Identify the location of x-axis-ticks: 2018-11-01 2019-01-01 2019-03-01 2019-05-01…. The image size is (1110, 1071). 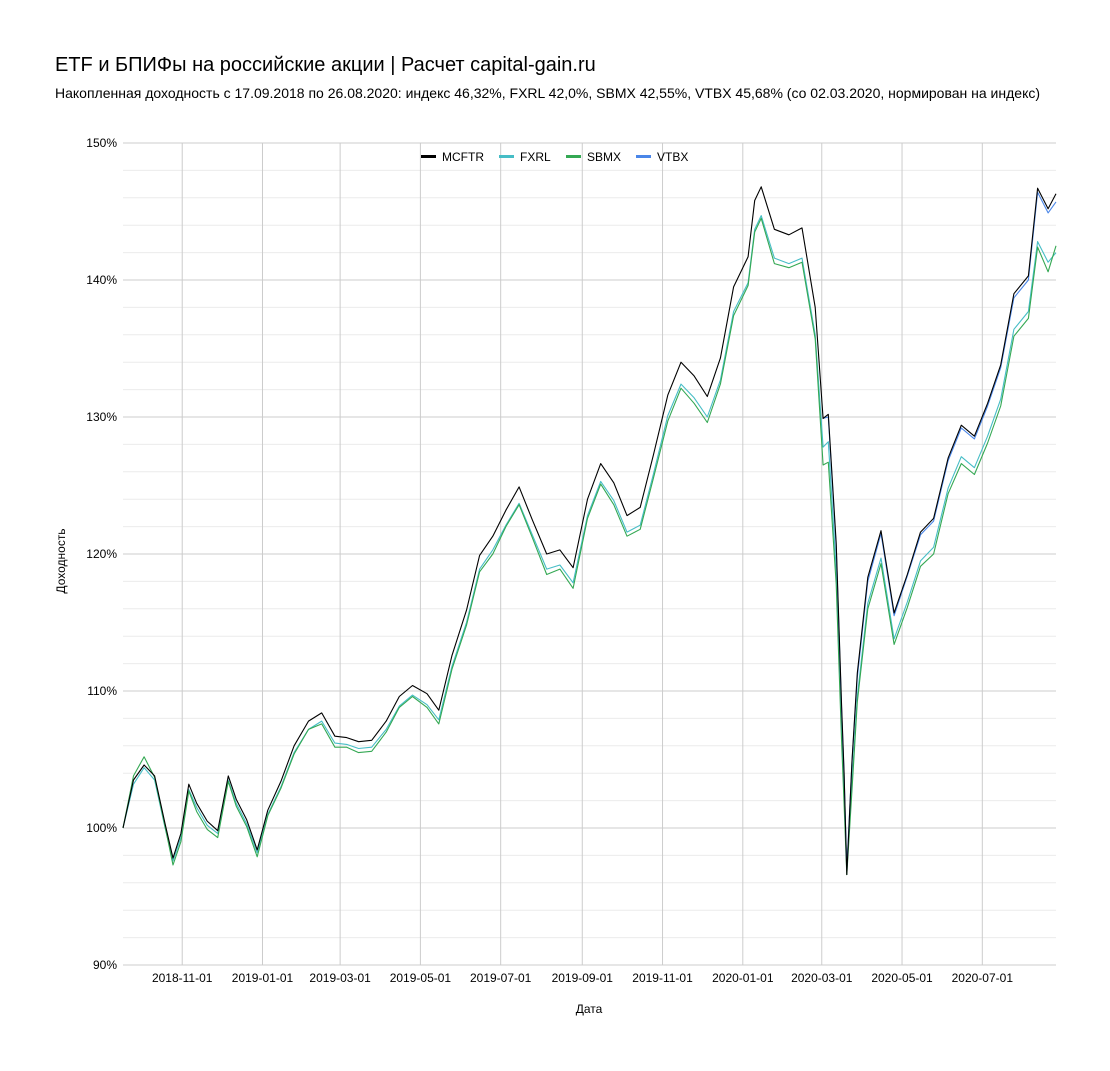
(582, 978).